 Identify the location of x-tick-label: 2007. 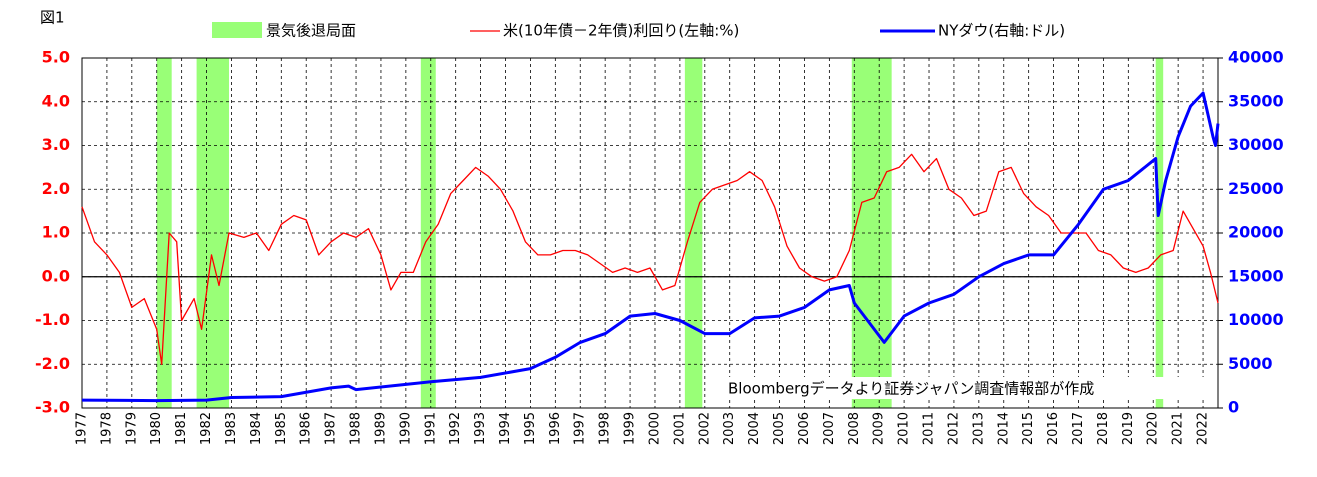
(829, 428).